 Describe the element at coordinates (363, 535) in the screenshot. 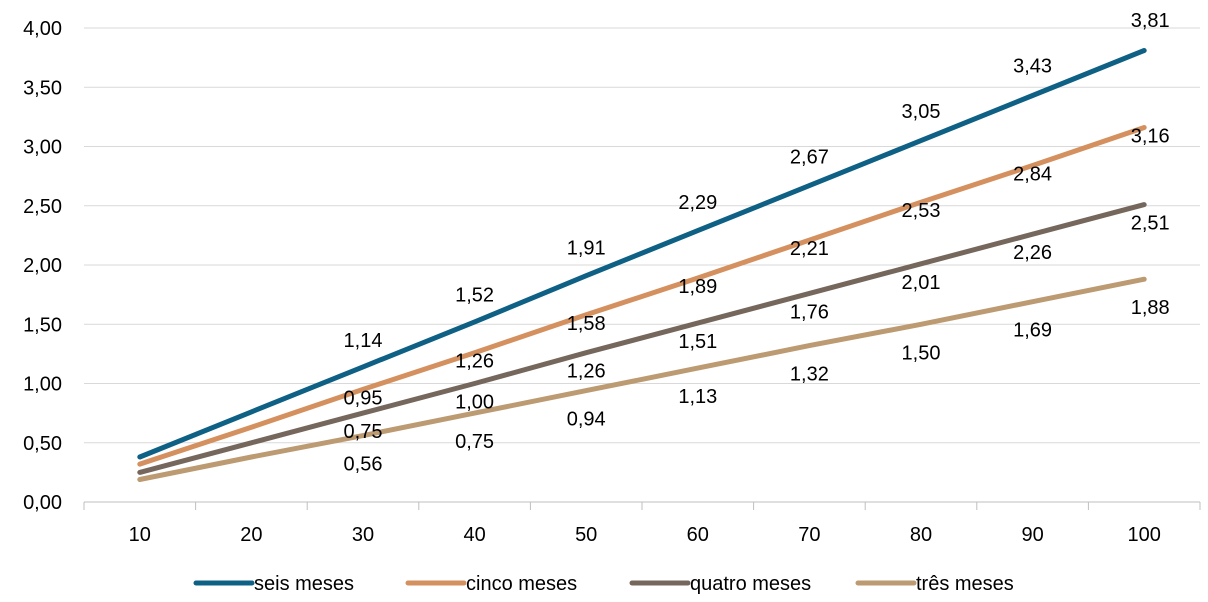

I see `x-tick-label: 30` at that location.